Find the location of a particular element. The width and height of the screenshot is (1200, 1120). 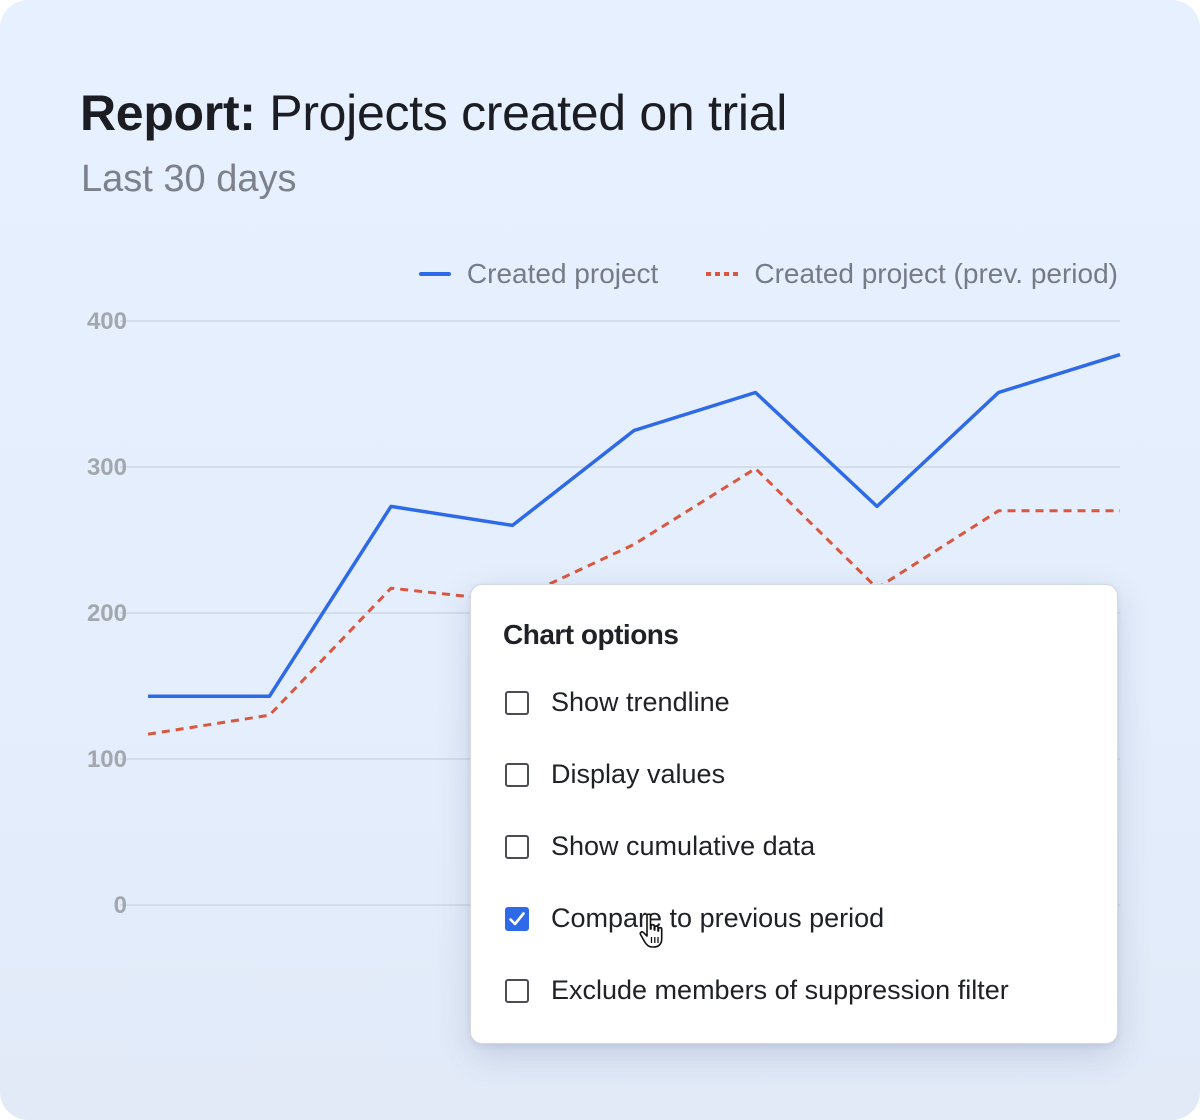

report-title: Report: Projects created on trial is located at coordinates (433, 113).